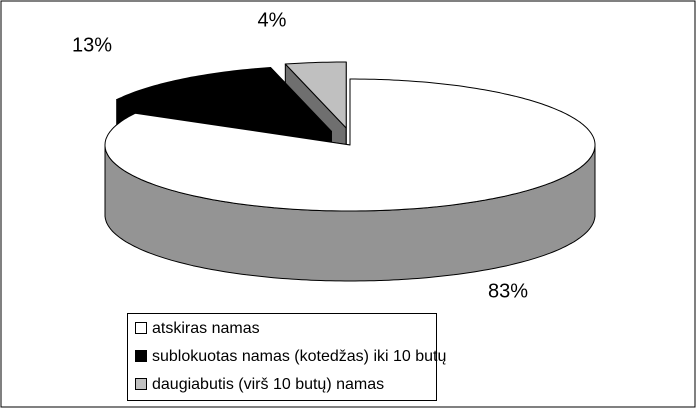  I want to click on legend-box, so click(282, 357).